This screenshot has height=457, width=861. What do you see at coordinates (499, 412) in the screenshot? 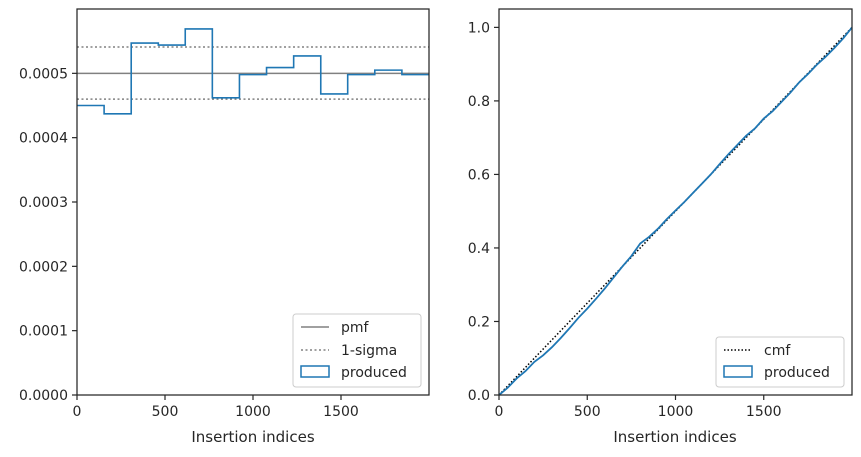
I see `right-xtick-label: 0` at bounding box center [499, 412].